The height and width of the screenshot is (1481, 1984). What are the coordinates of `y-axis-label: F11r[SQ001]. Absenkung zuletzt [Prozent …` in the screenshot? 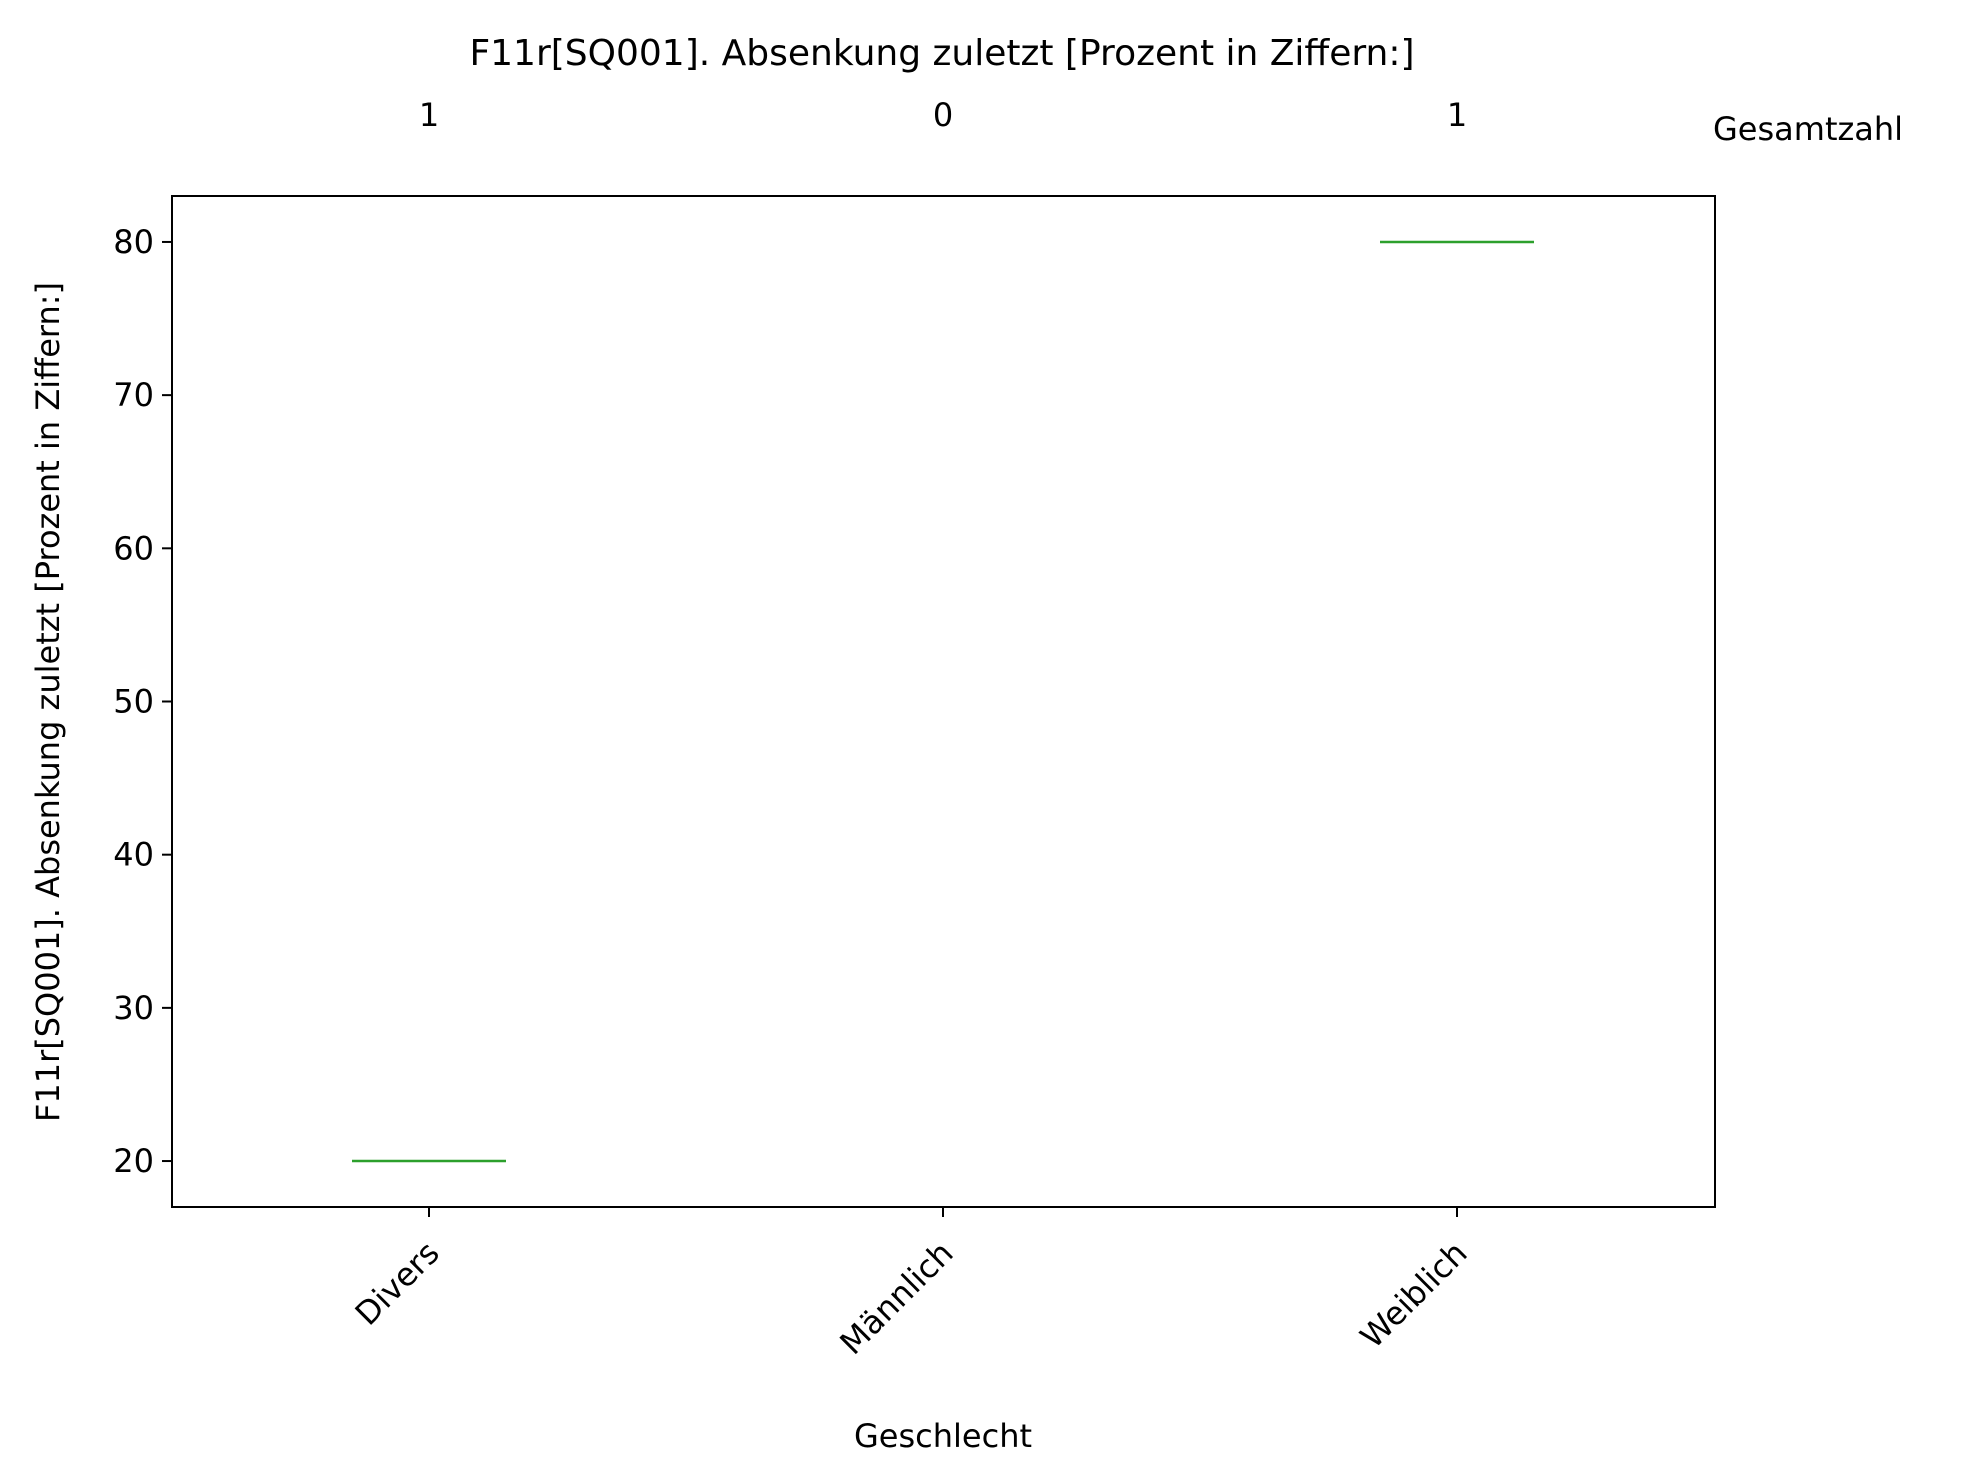 It's located at (48, 702).